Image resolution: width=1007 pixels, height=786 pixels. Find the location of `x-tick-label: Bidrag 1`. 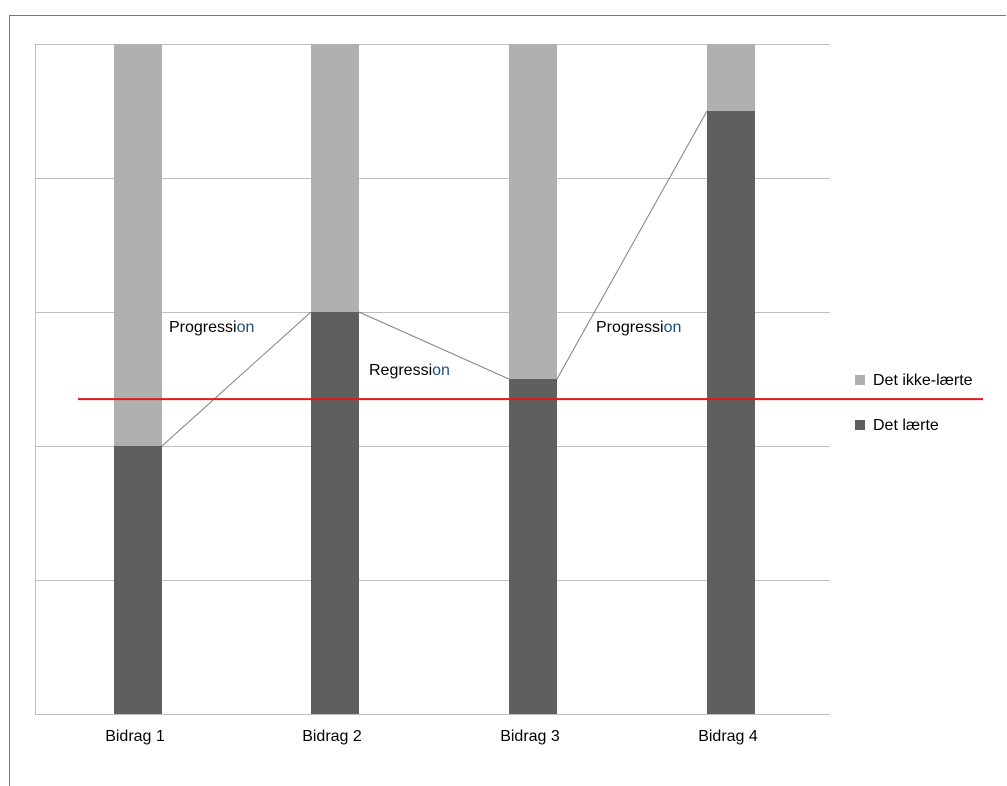

x-tick-label: Bidrag 1 is located at coordinates (135, 736).